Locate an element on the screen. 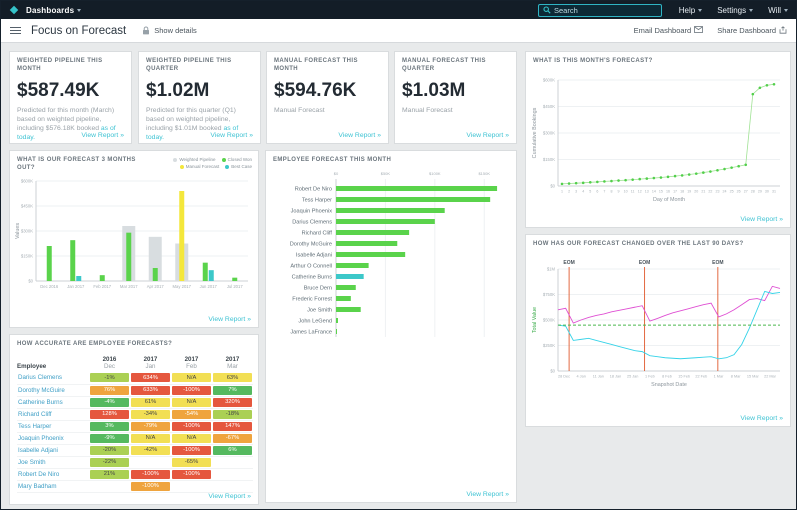 This screenshot has height=510, width=797. kpi-value: $594.76K is located at coordinates (315, 90).